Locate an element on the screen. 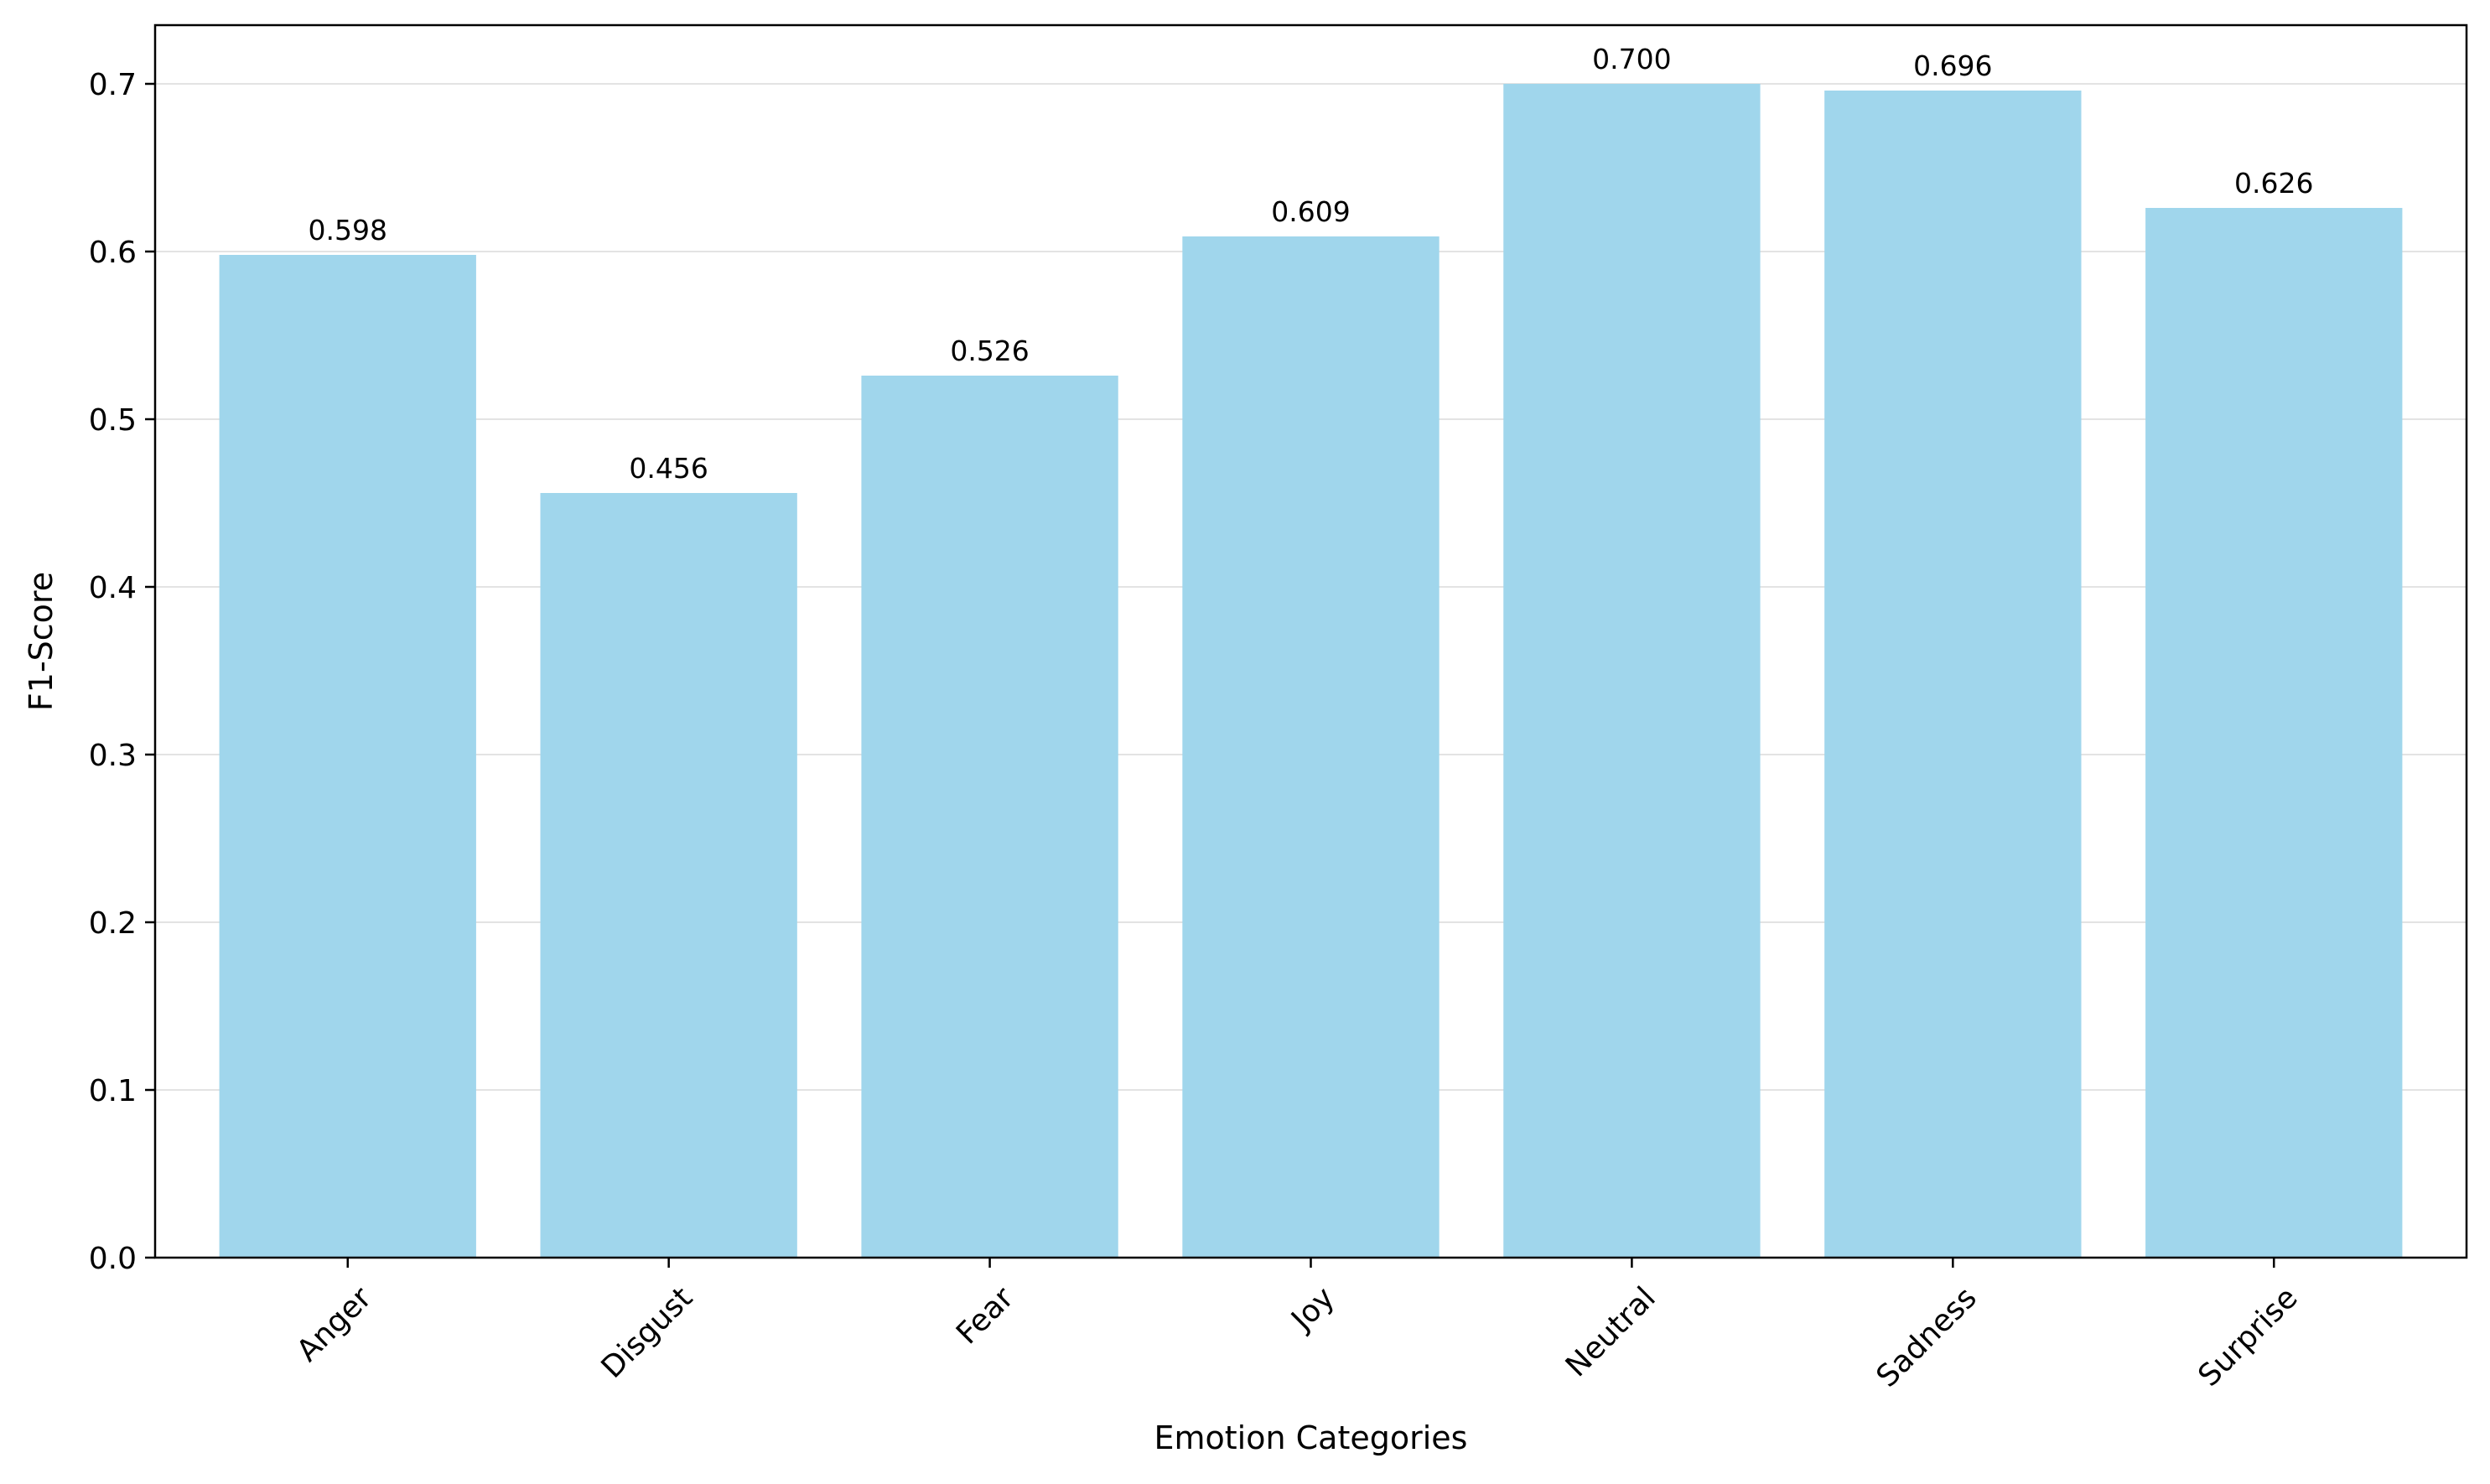 The height and width of the screenshot is (1484, 2490). bar-joy is located at coordinates (1311, 747).